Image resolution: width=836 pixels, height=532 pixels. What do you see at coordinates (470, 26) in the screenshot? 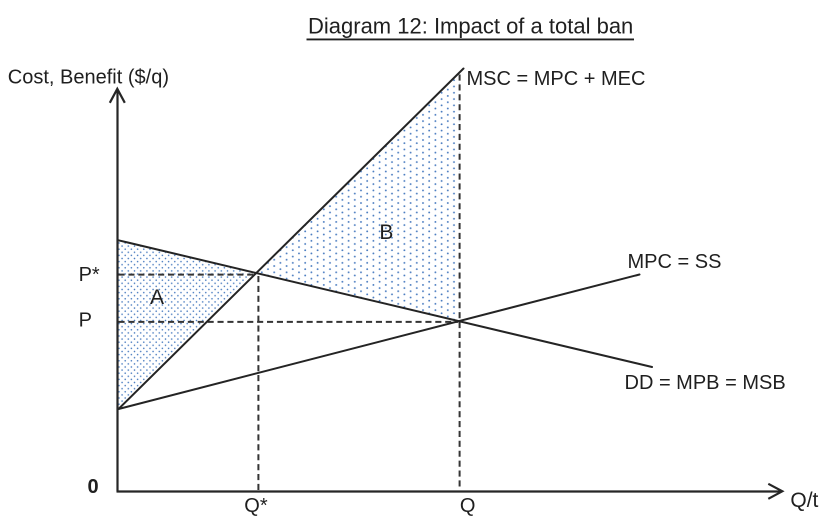
I see `svg-text:Diagram 12: Impact of a total: Diagram 12: Impact of a total ban` at bounding box center [470, 26].